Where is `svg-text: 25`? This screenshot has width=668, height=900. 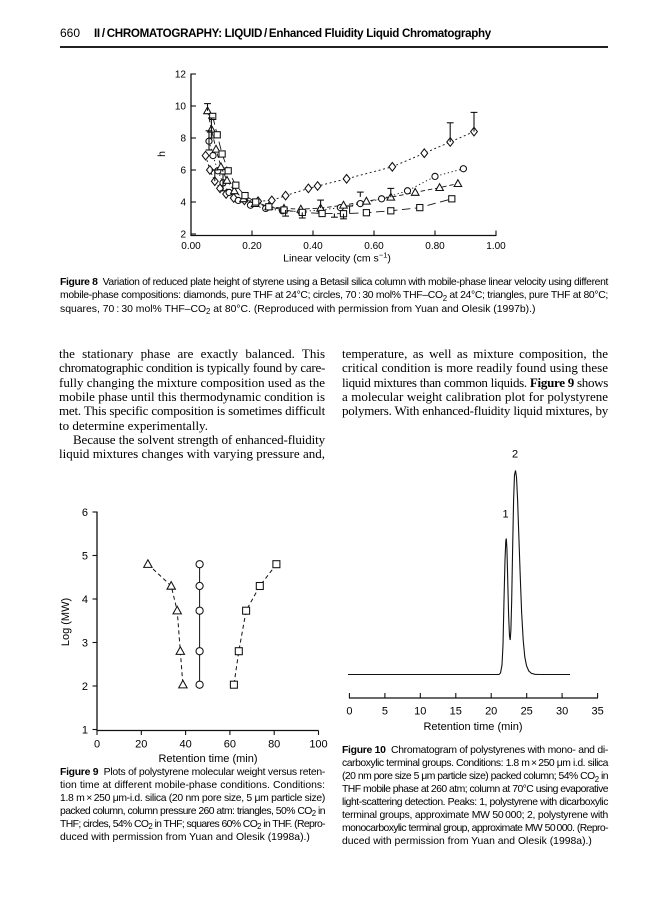
svg-text: 25 is located at coordinates (527, 712).